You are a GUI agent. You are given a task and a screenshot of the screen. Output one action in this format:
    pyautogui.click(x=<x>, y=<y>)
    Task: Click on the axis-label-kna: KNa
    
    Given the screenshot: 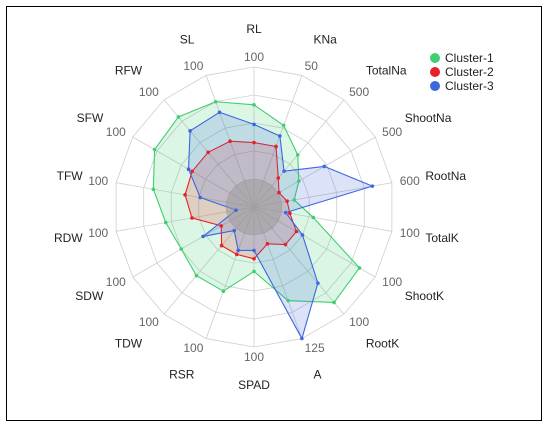 What is the action you would take?
    pyautogui.click(x=326, y=40)
    